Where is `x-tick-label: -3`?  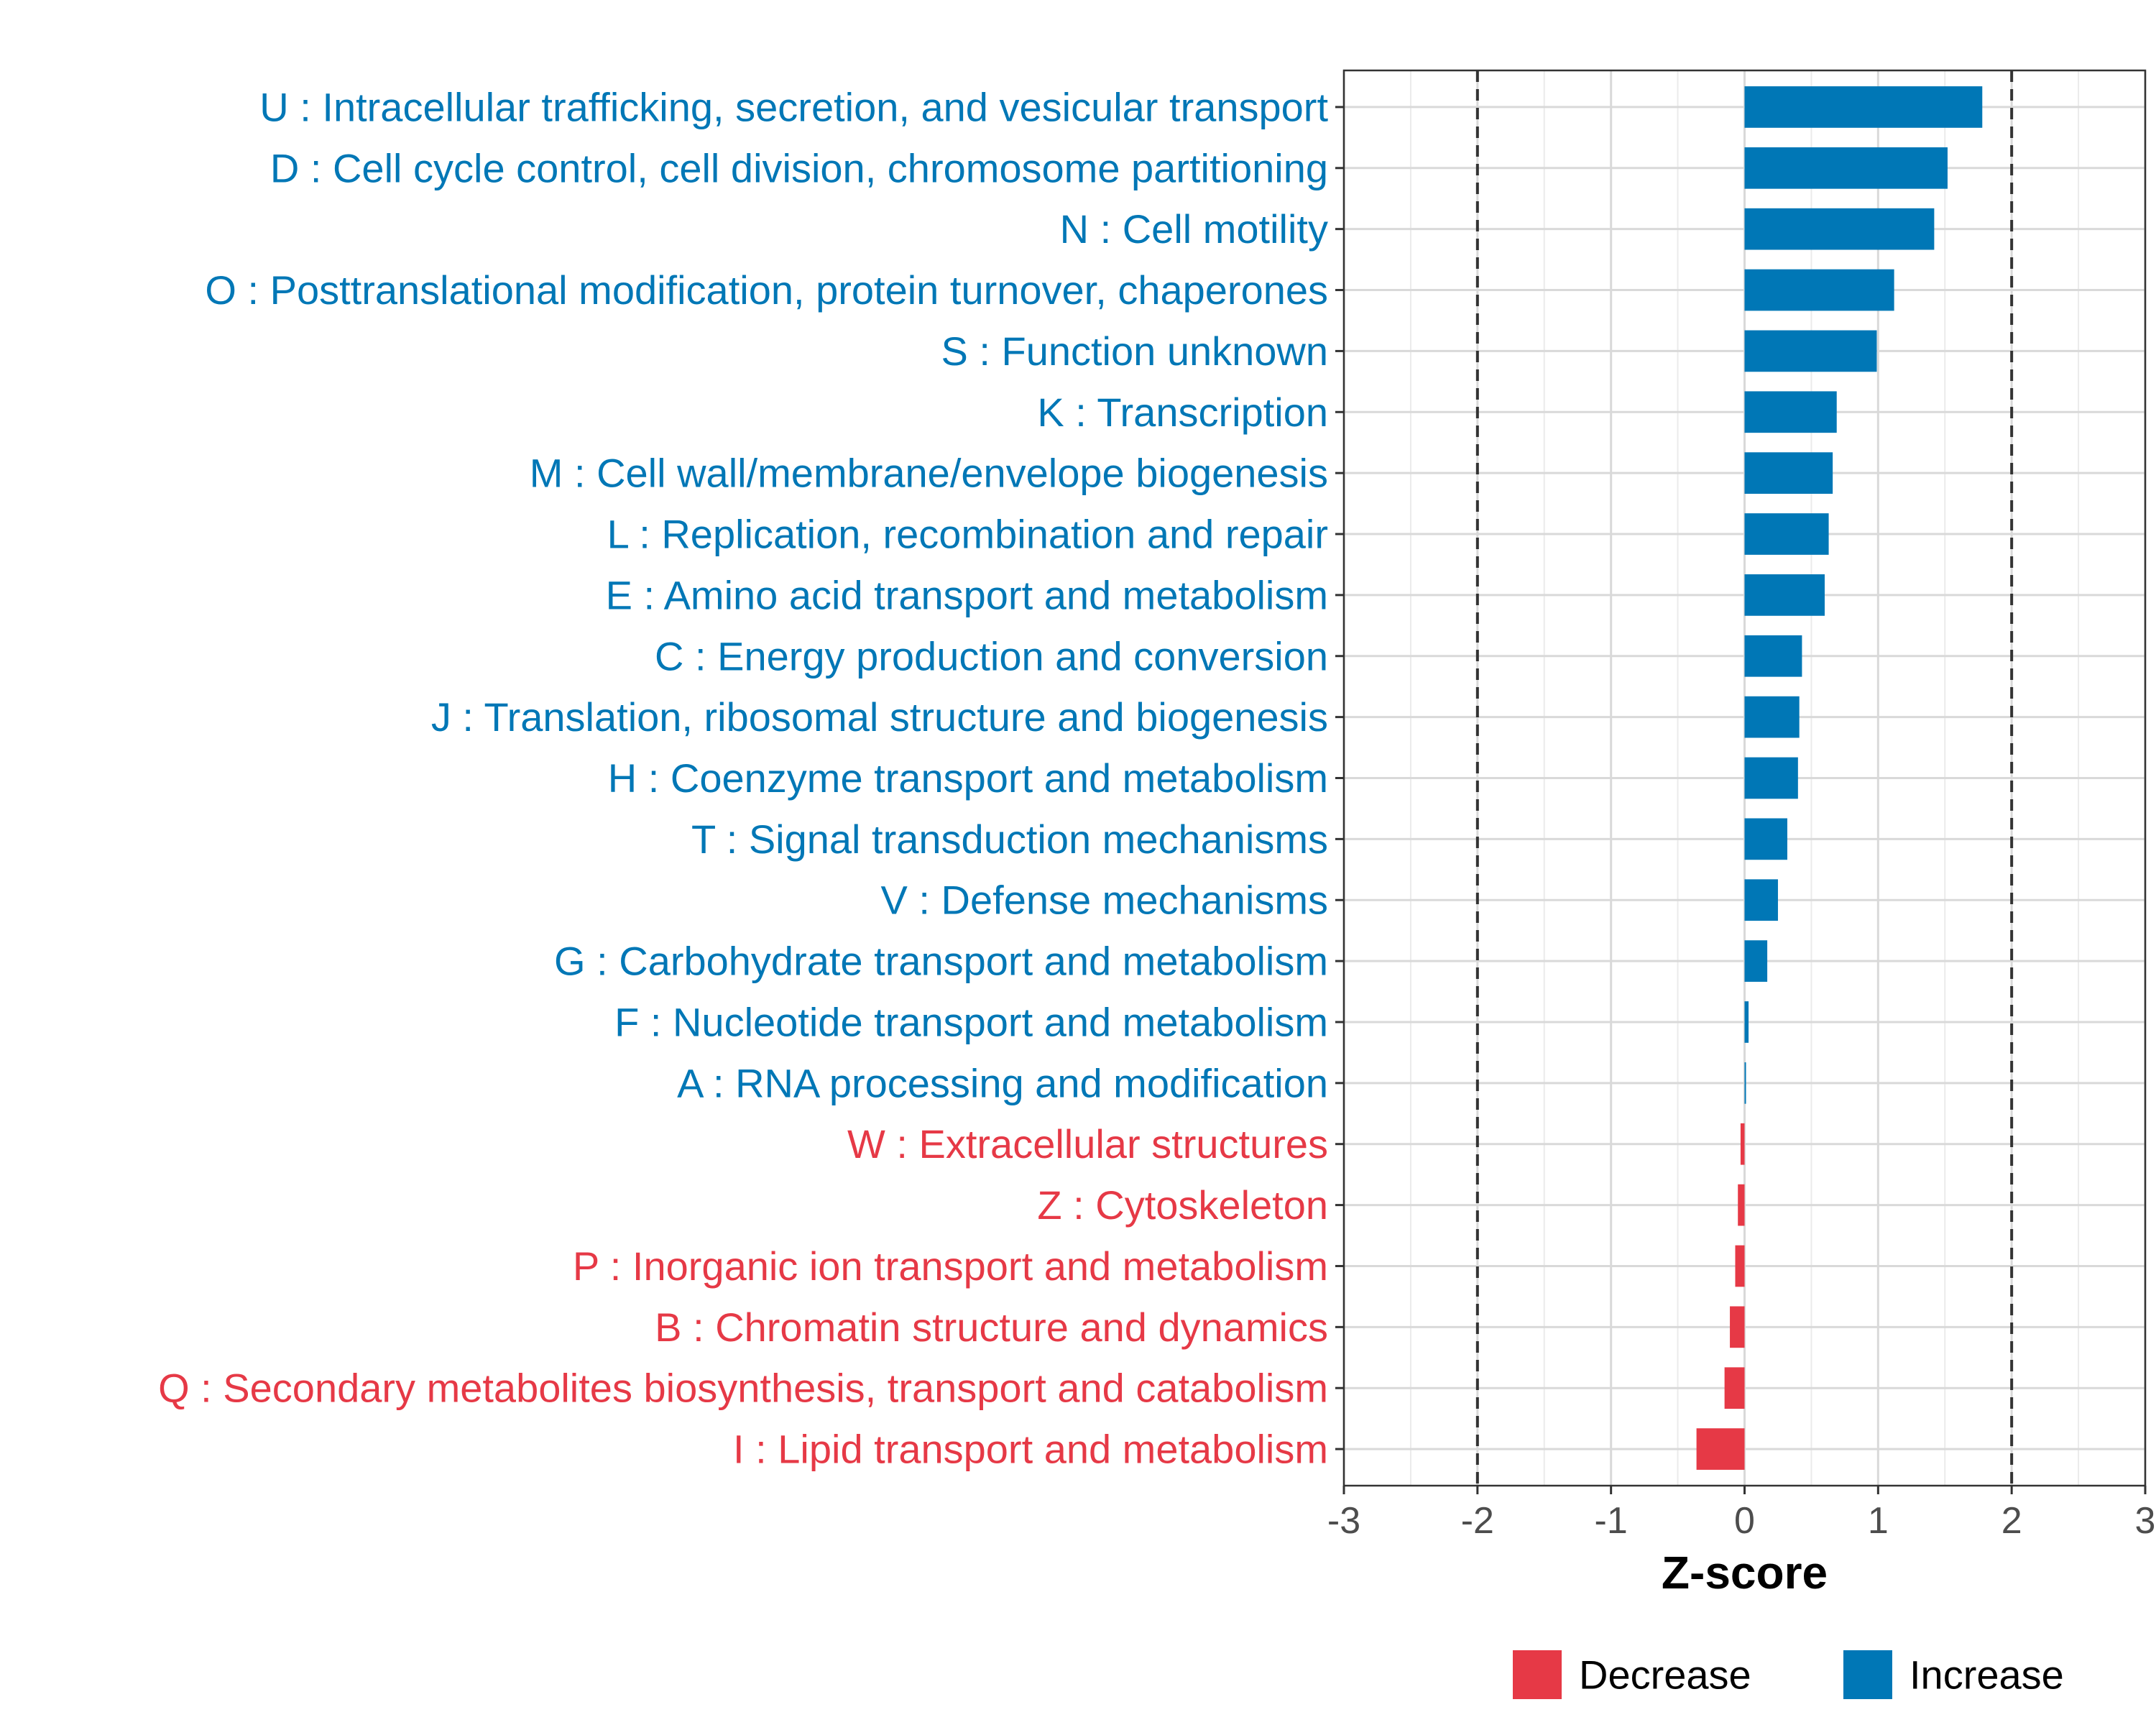
x-tick-label: -3 is located at coordinates (1343, 1521).